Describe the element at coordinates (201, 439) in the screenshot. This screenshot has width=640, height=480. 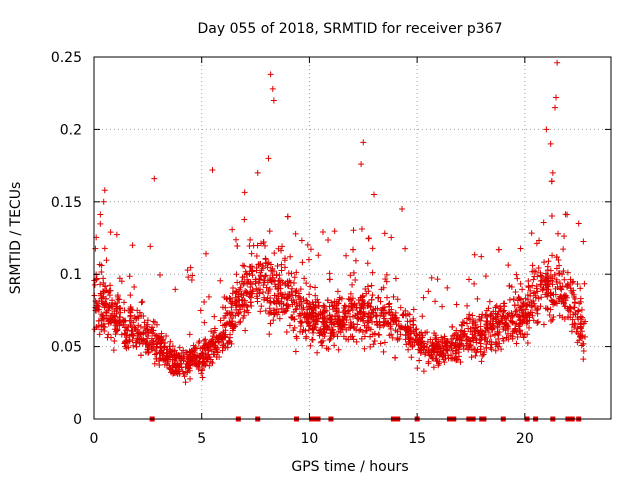
I see `x-tick-label: 5` at that location.